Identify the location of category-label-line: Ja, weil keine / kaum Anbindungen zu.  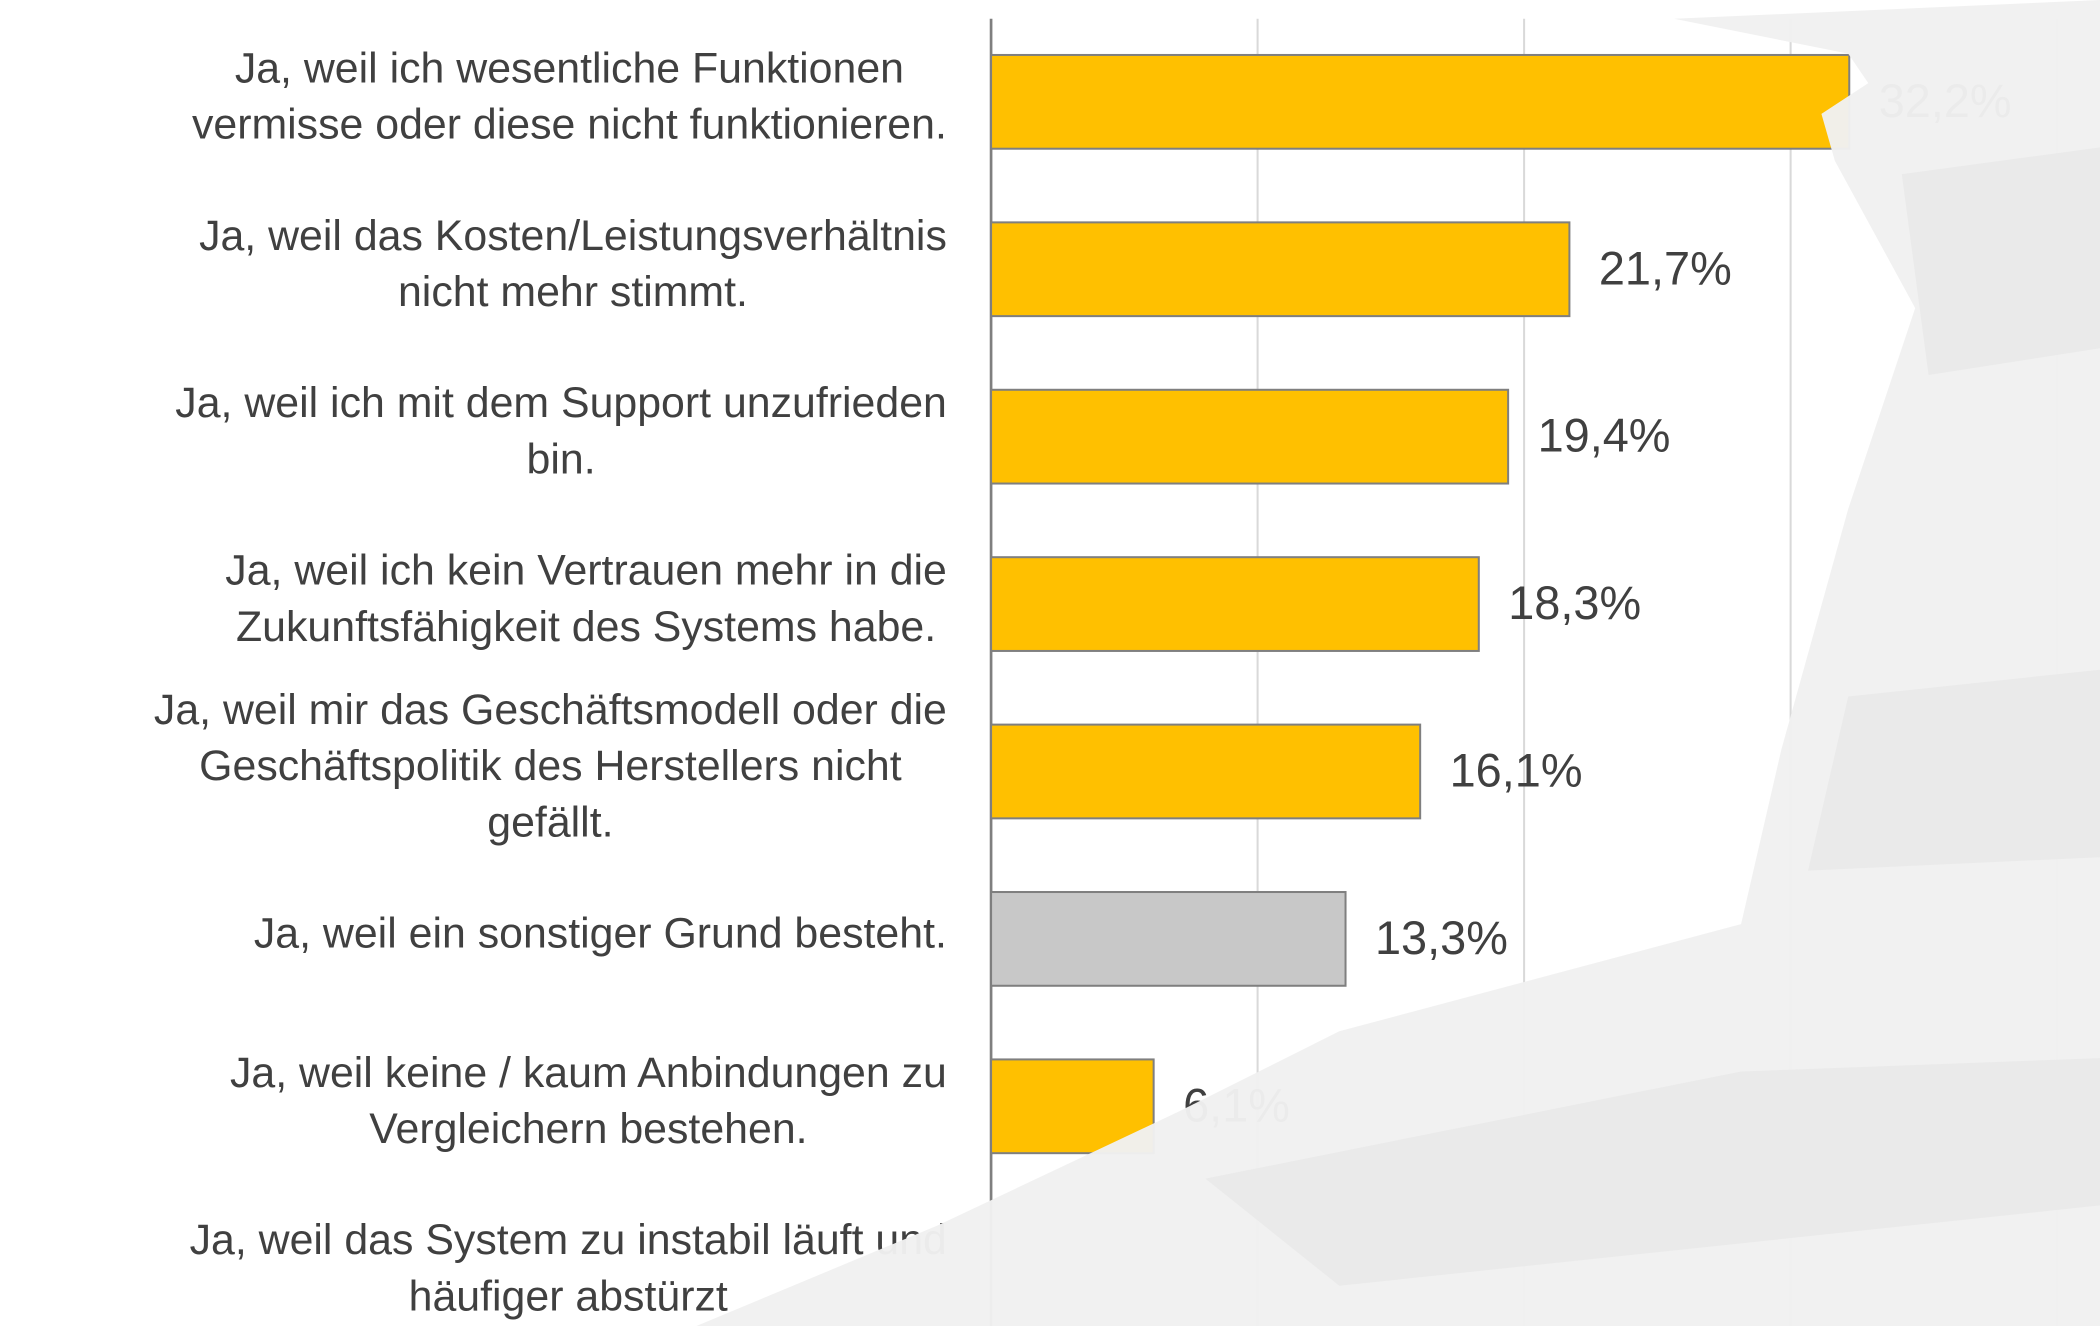
(588, 1073).